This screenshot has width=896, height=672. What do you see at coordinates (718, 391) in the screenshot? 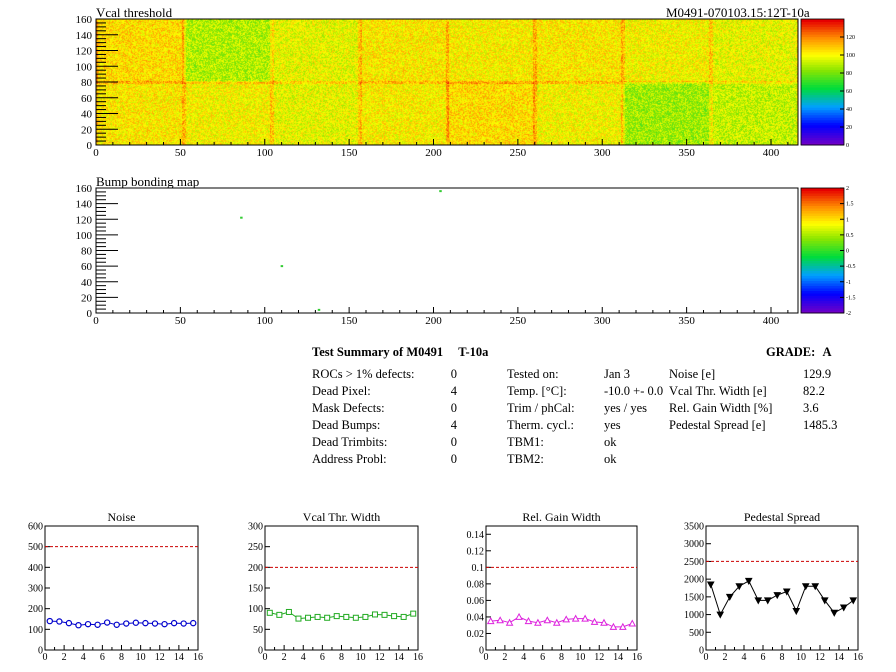
I see `summary-row-label: Vcal Thr. Width [e]` at bounding box center [718, 391].